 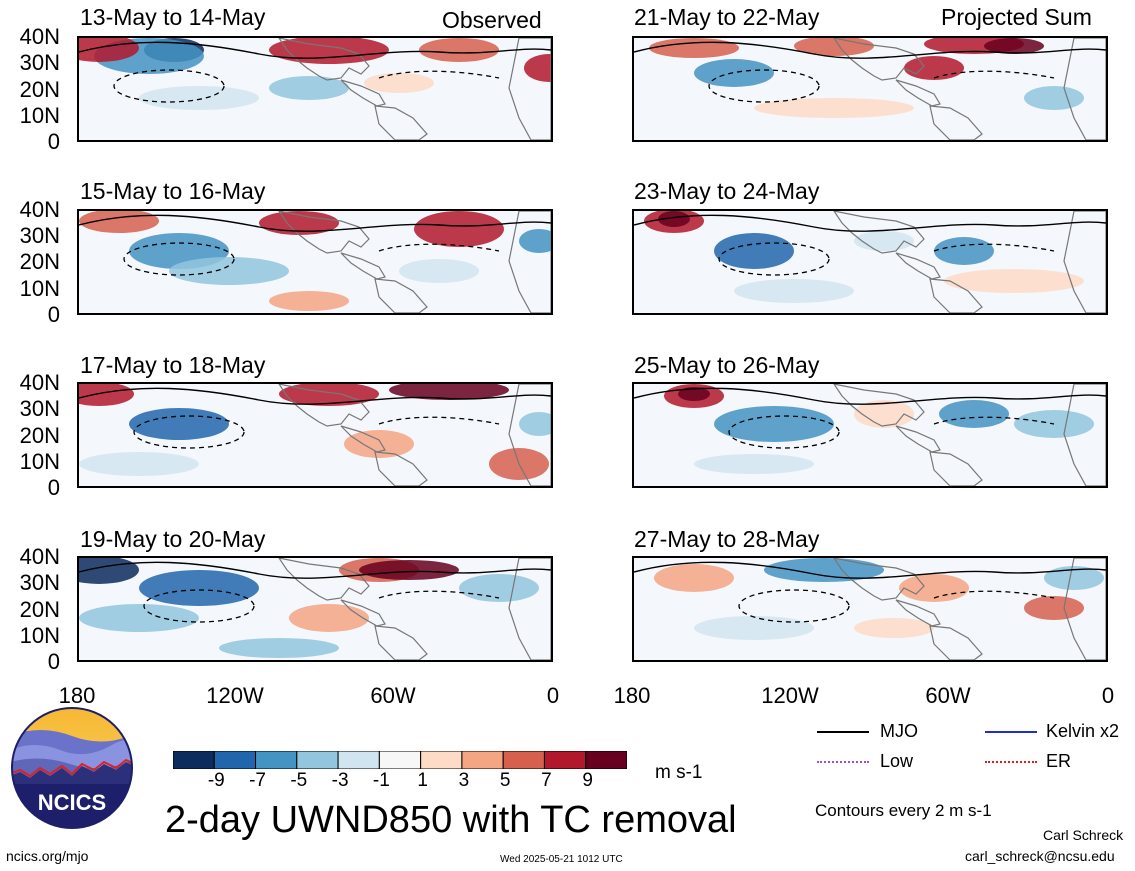 I want to click on colorbar-tick-label: 5, so click(x=505, y=780).